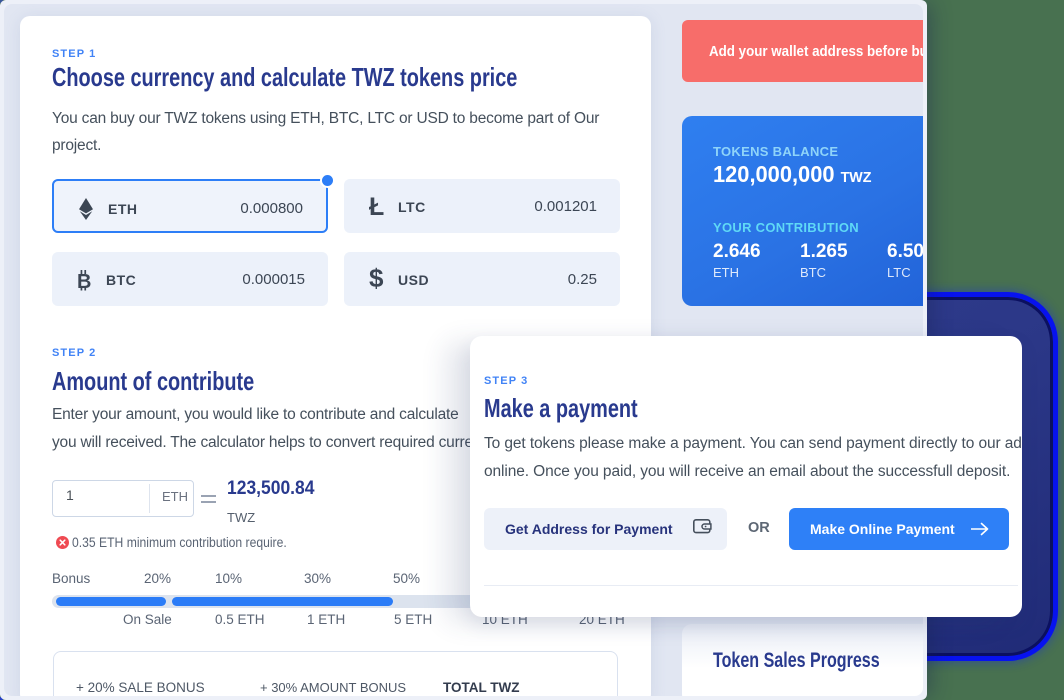 The width and height of the screenshot is (1064, 700). Describe the element at coordinates (84, 281) in the screenshot. I see `svg-text: B` at that location.